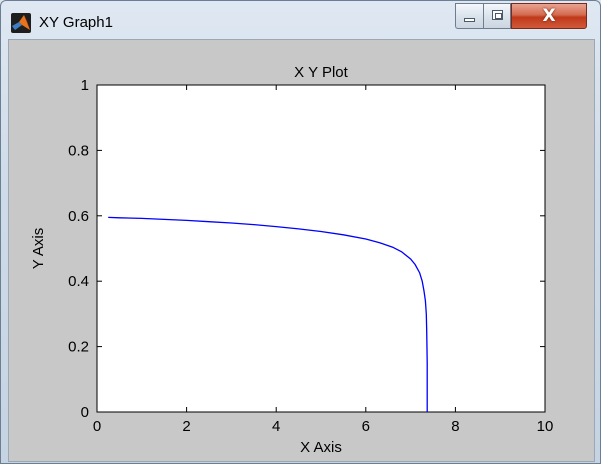  Describe the element at coordinates (321, 72) in the screenshot. I see `chart-title: X Y Plot` at that location.